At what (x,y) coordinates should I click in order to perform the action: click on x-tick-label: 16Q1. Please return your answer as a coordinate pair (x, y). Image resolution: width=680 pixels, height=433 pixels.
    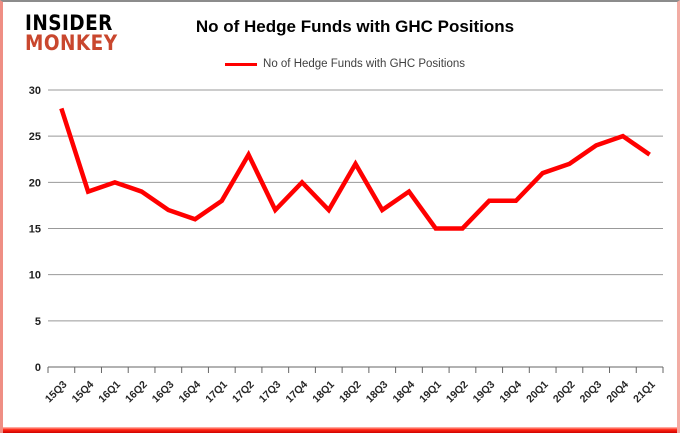
    Looking at the image, I should click on (109, 392).